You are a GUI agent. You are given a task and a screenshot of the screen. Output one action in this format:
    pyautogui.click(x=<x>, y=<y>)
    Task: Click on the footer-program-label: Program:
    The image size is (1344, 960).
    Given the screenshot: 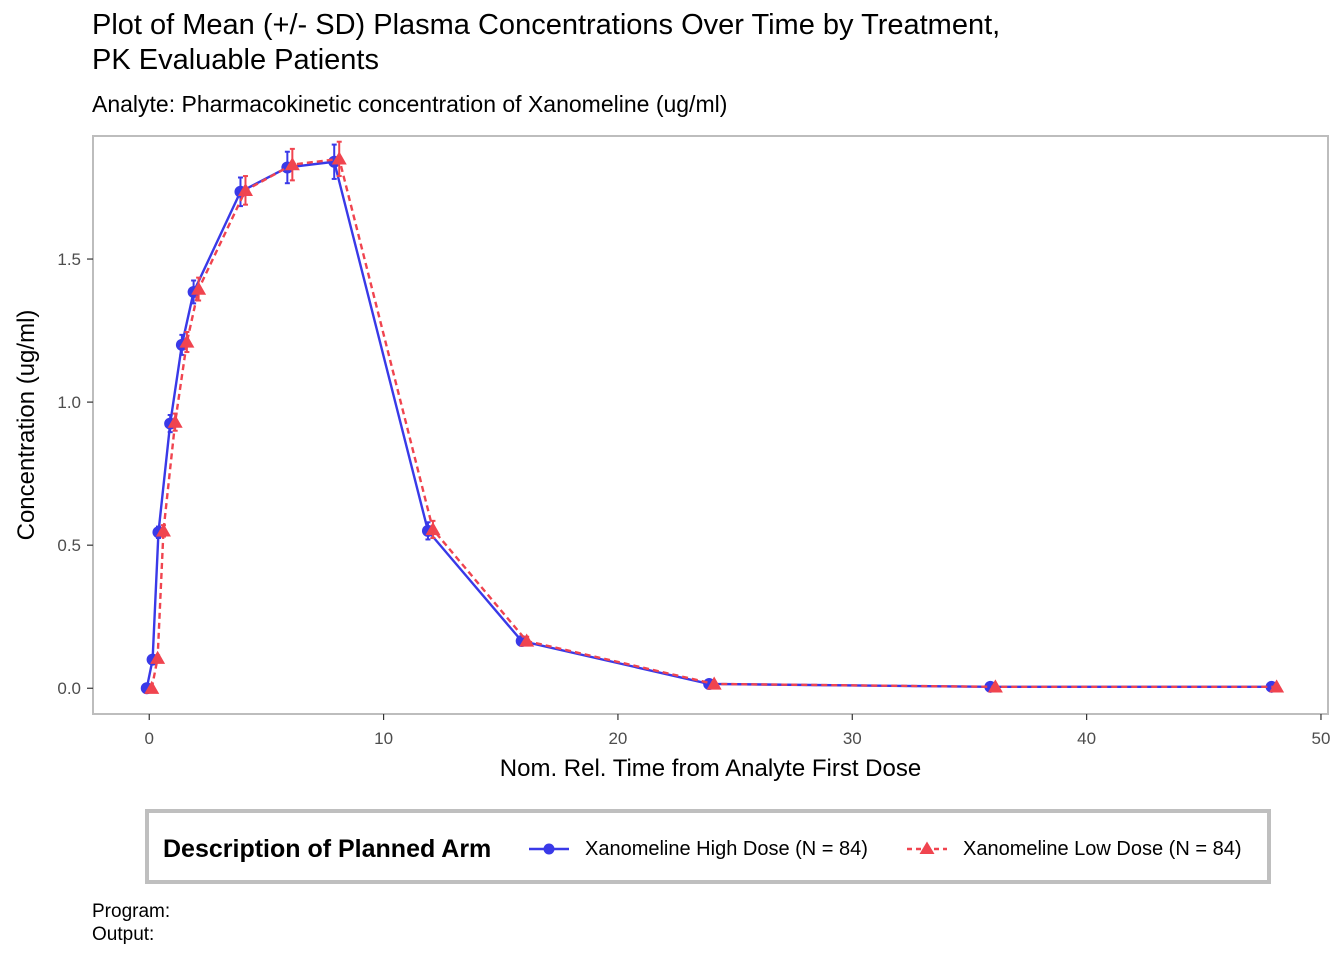 What is the action you would take?
    pyautogui.click(x=131, y=911)
    